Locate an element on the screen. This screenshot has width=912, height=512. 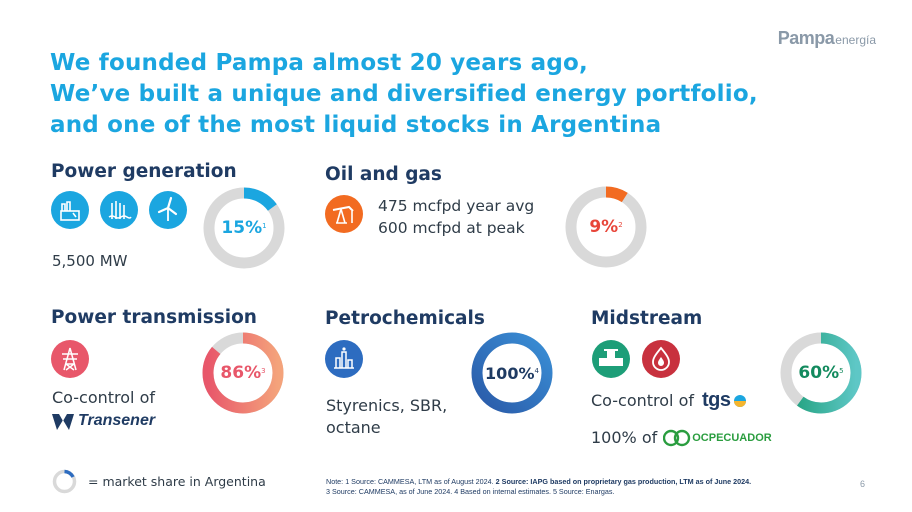
power-transmission-share-value: 86% is located at coordinates (241, 373).